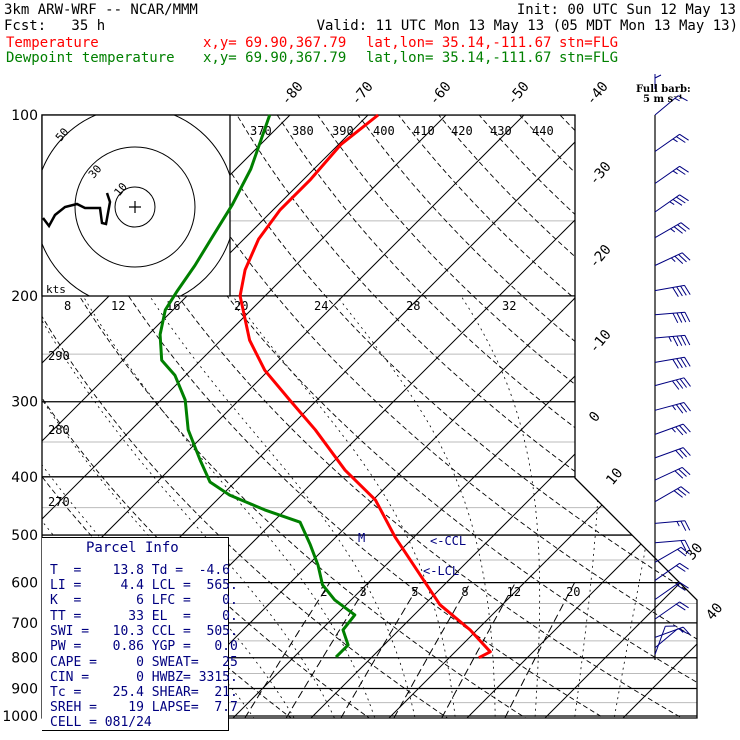  I want to click on isotherm-label: -60, so click(440, 94).